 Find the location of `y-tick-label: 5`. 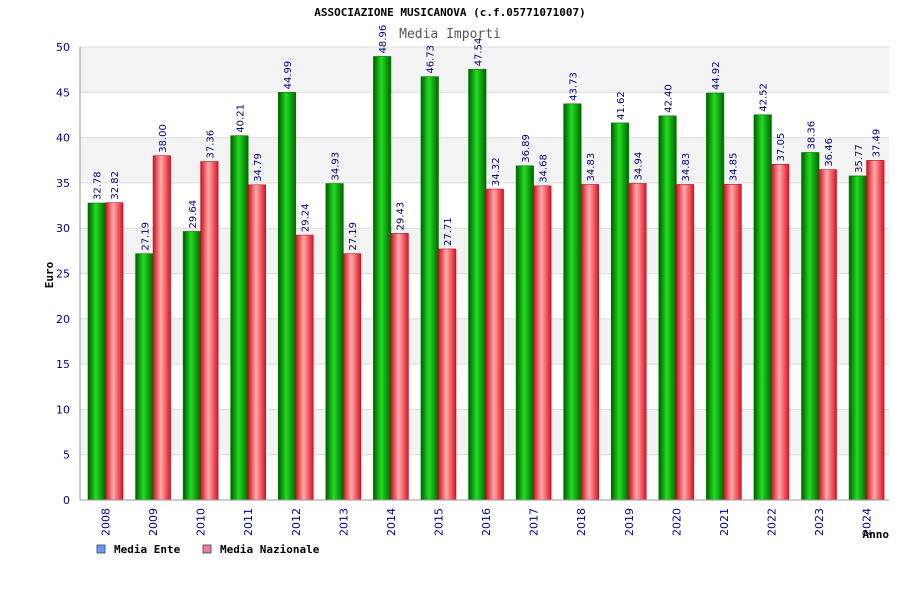

y-tick-label: 5 is located at coordinates (66, 455).